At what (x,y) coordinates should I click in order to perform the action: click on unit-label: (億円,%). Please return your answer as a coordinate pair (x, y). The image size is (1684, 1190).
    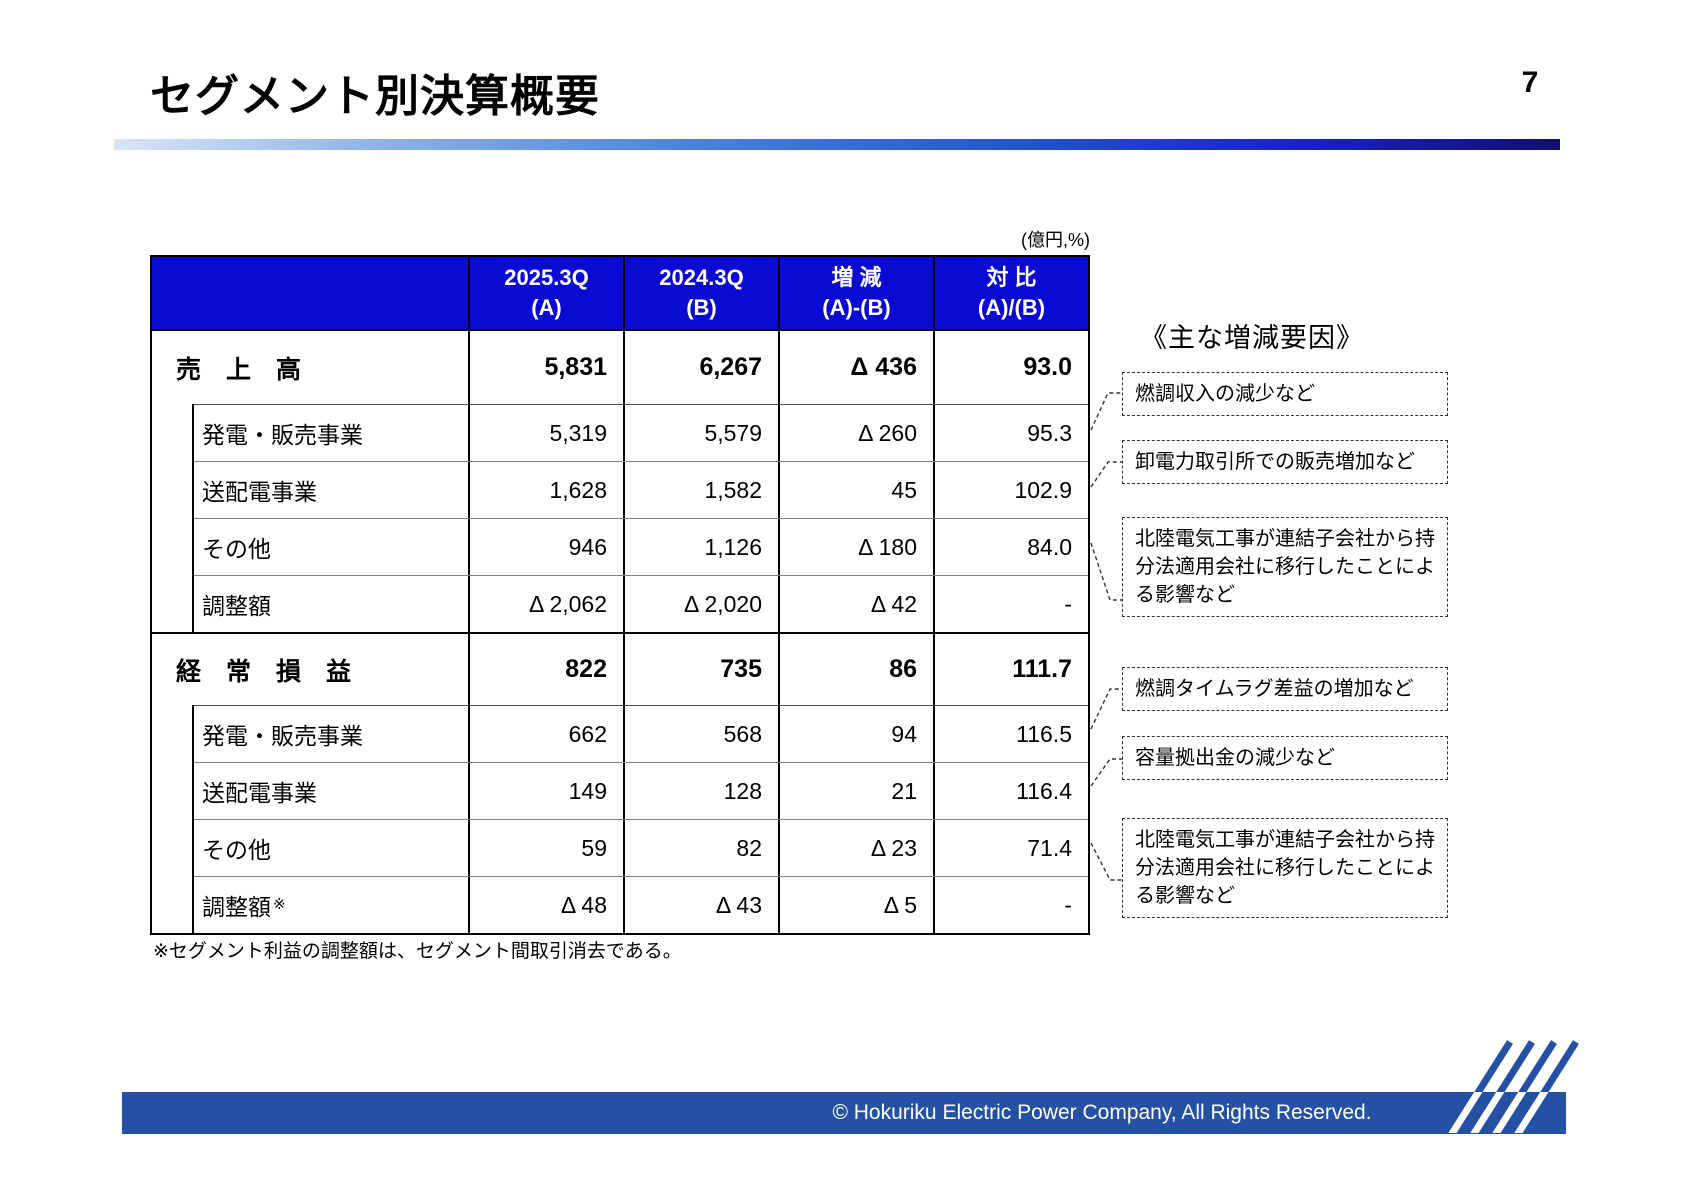
    Looking at the image, I should click on (1055, 240).